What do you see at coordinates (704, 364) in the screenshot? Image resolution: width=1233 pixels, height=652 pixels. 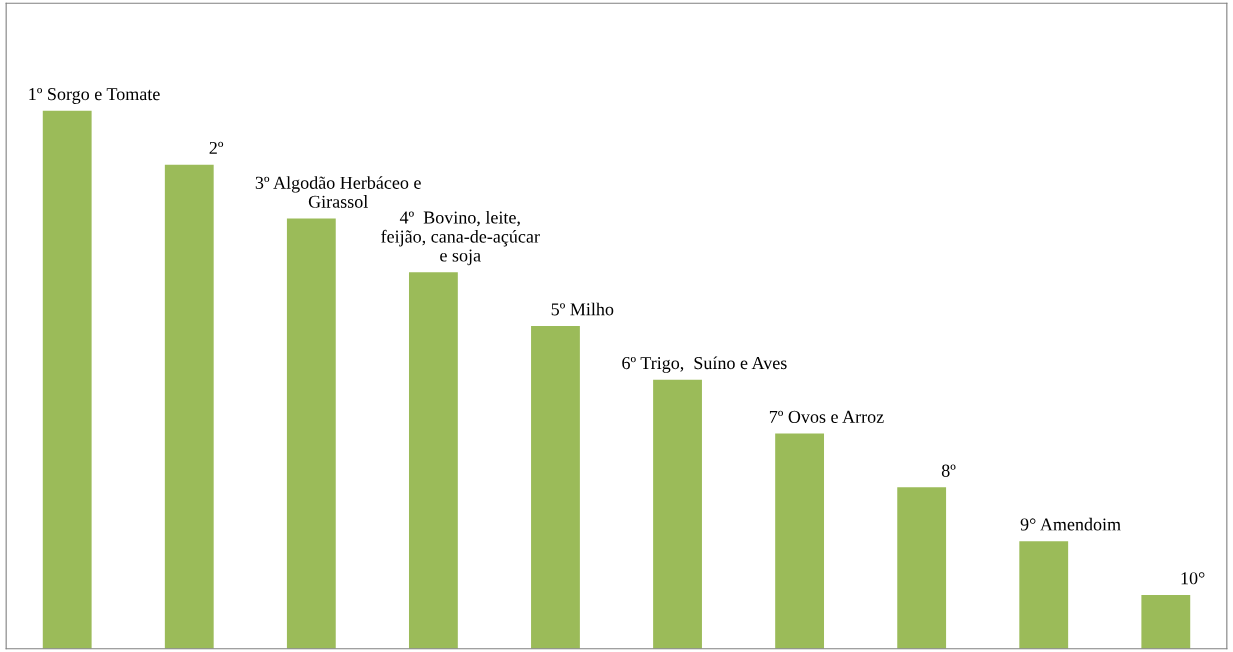 I see `x-tick-label: 6º Trigo, Suíno e Aves` at bounding box center [704, 364].